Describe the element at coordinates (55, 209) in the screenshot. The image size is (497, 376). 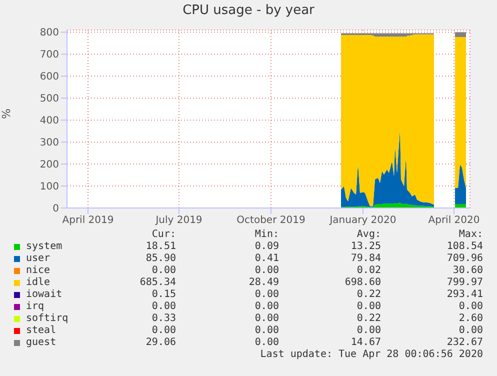
I see `y-tick-label: 0` at that location.